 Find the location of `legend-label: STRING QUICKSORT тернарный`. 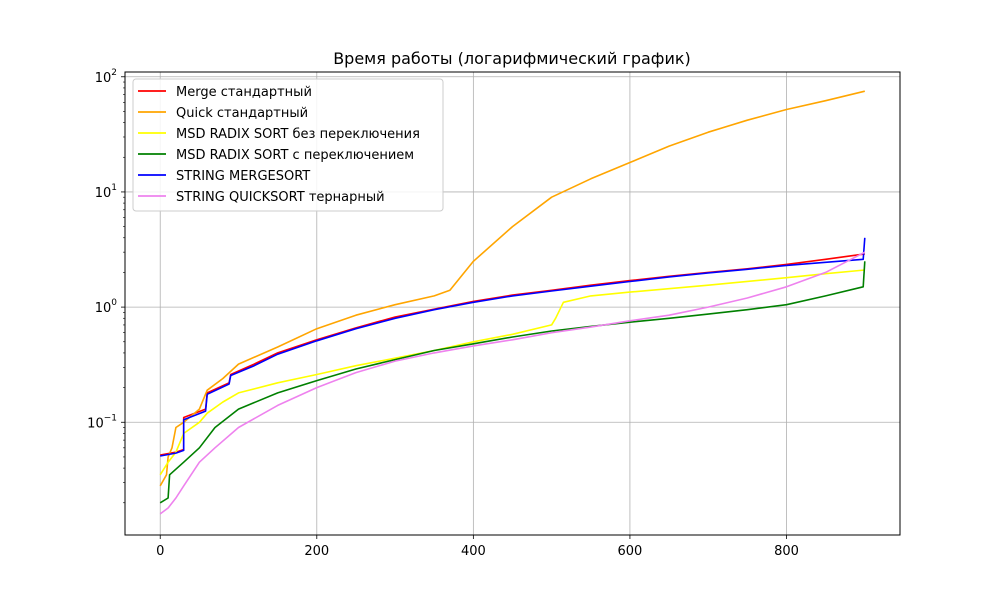

legend-label: STRING QUICKSORT тернарный is located at coordinates (280, 197).